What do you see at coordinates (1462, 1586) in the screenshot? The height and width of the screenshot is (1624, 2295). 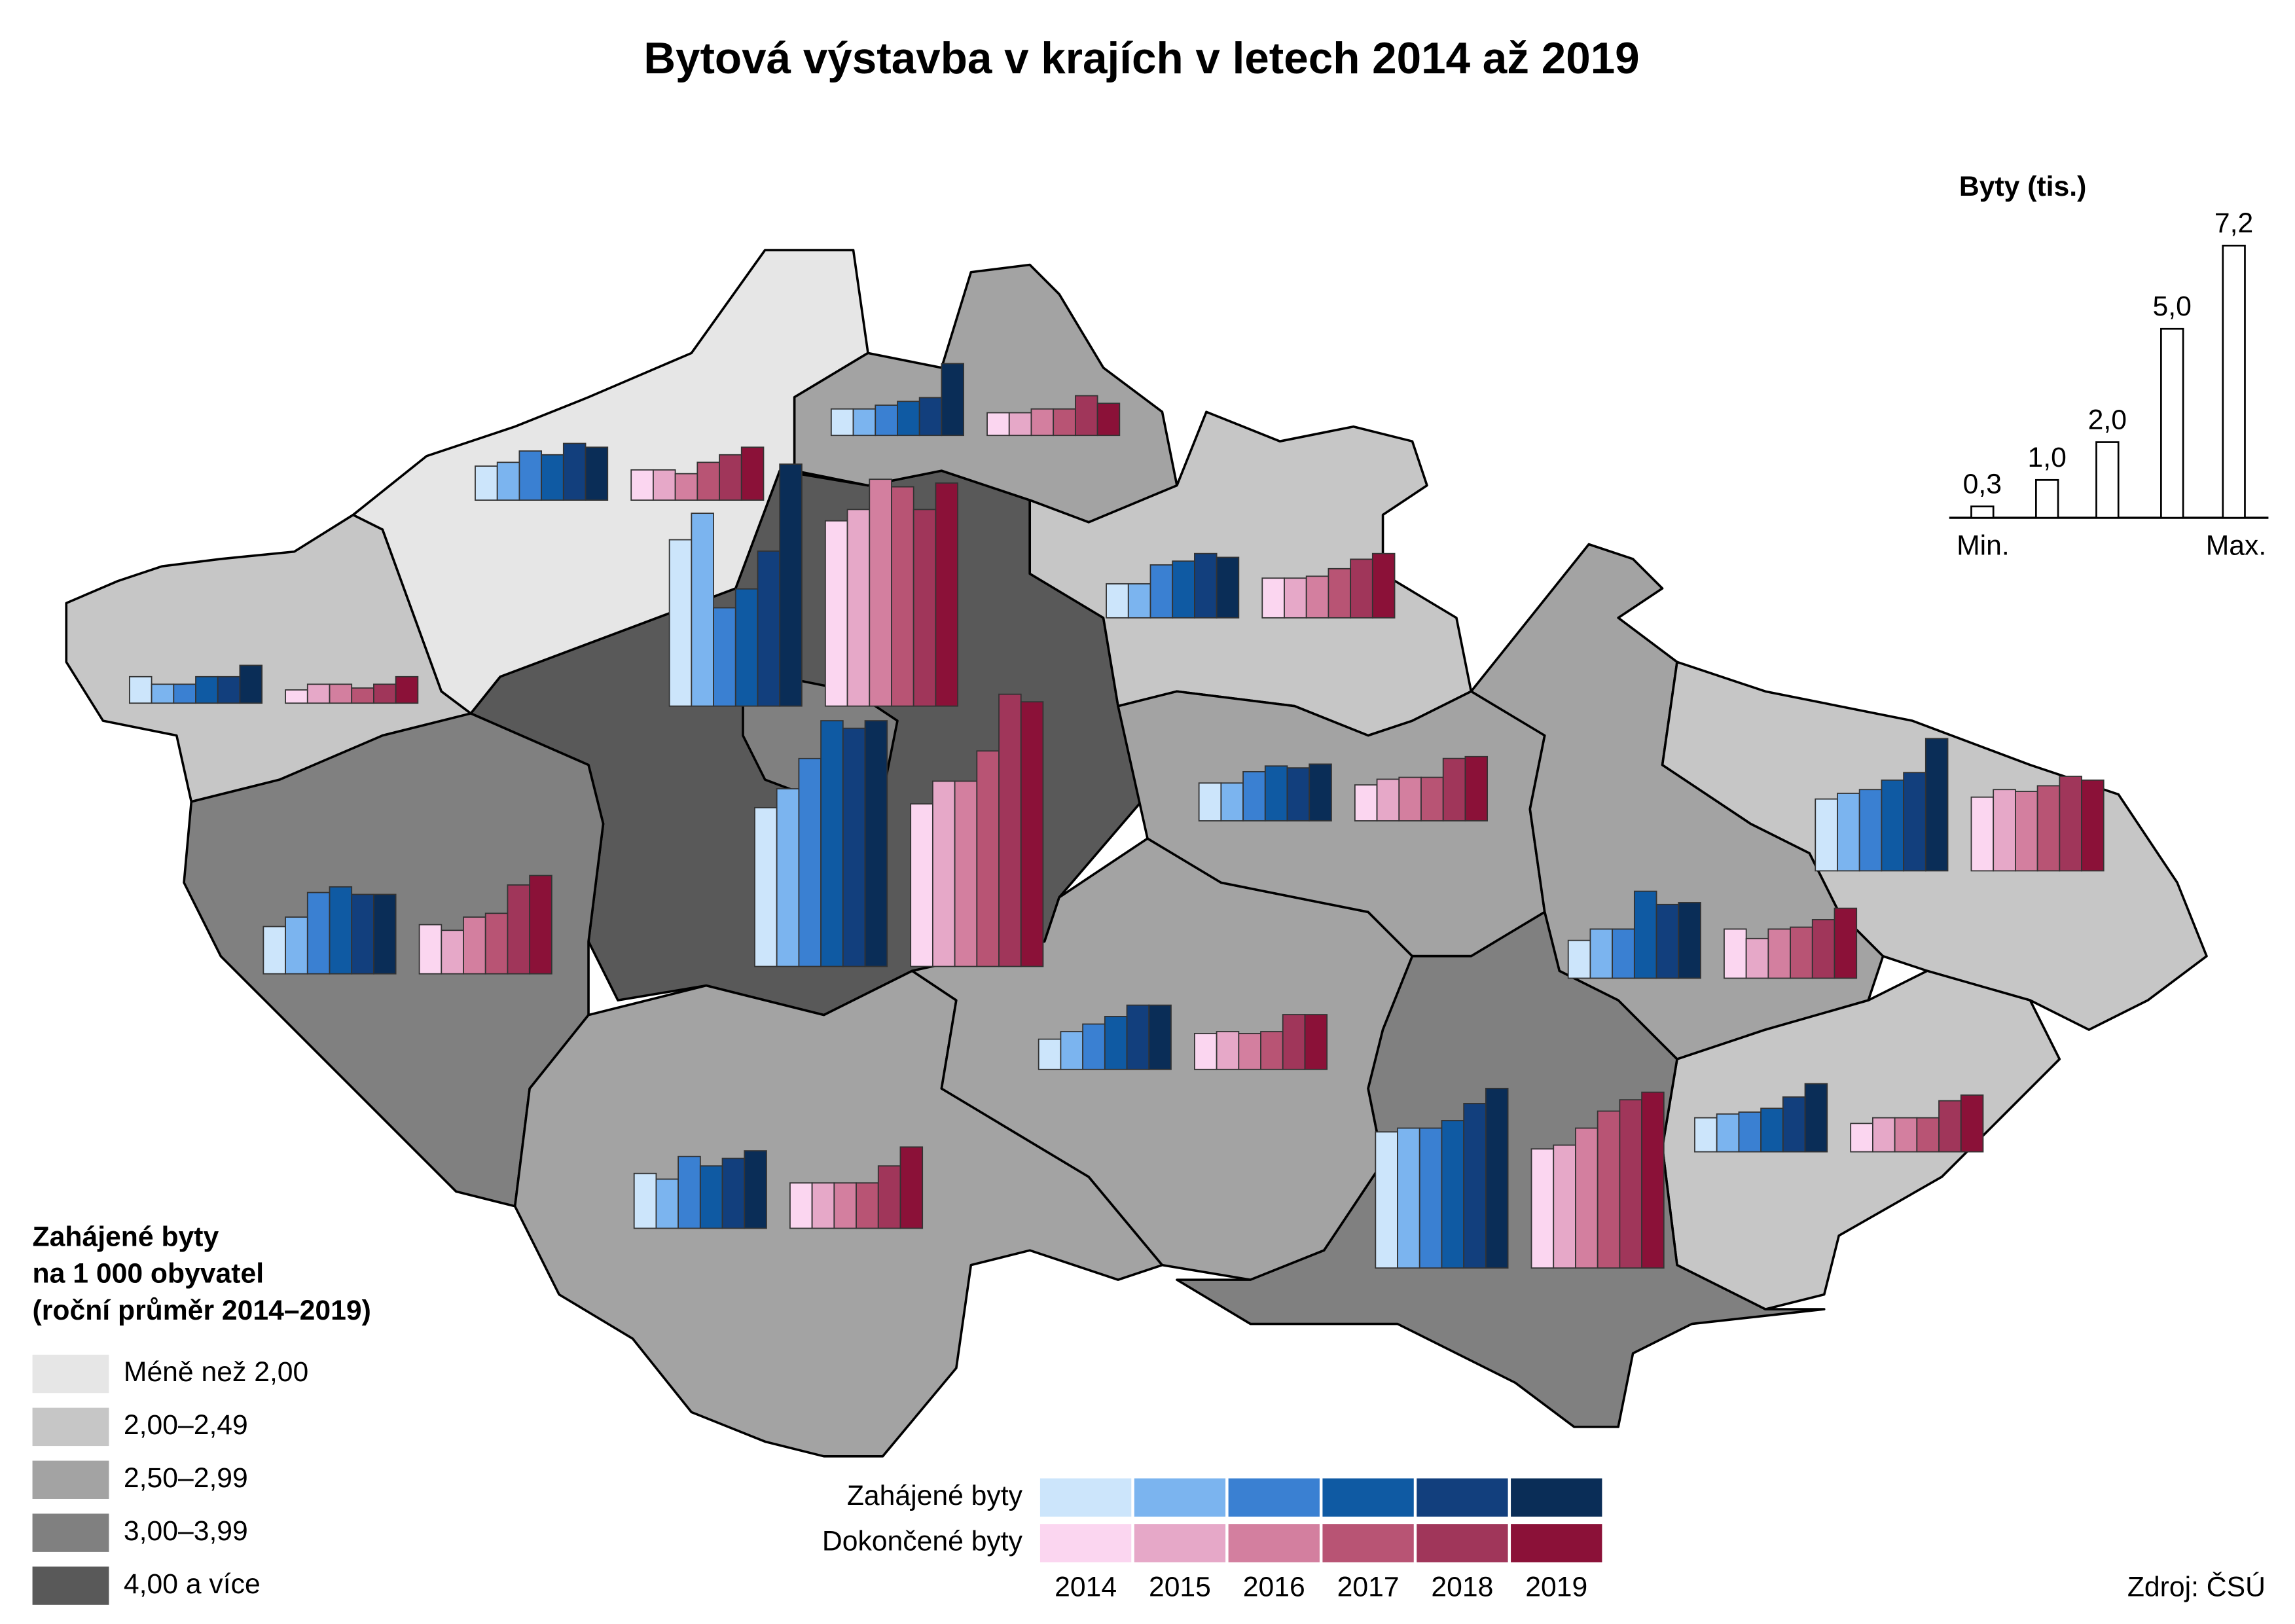 I see `year-label: 2018` at bounding box center [1462, 1586].